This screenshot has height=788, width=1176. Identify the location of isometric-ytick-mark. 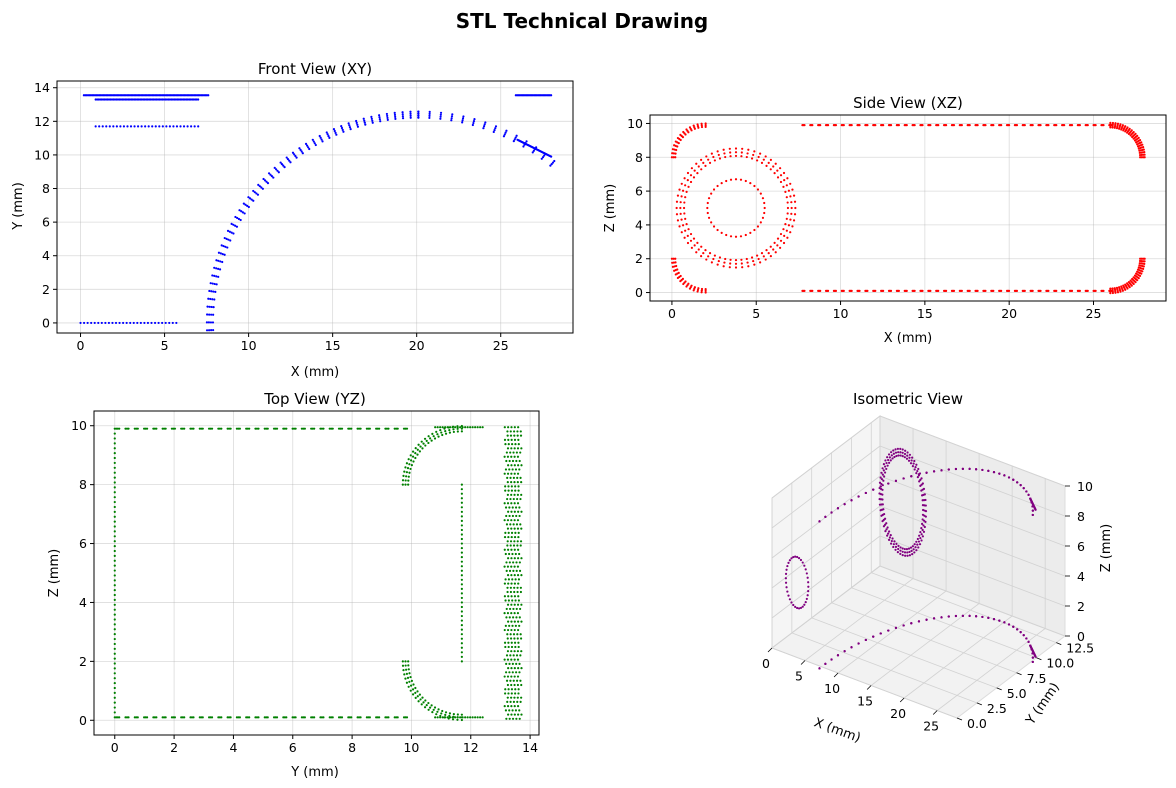
(999, 689).